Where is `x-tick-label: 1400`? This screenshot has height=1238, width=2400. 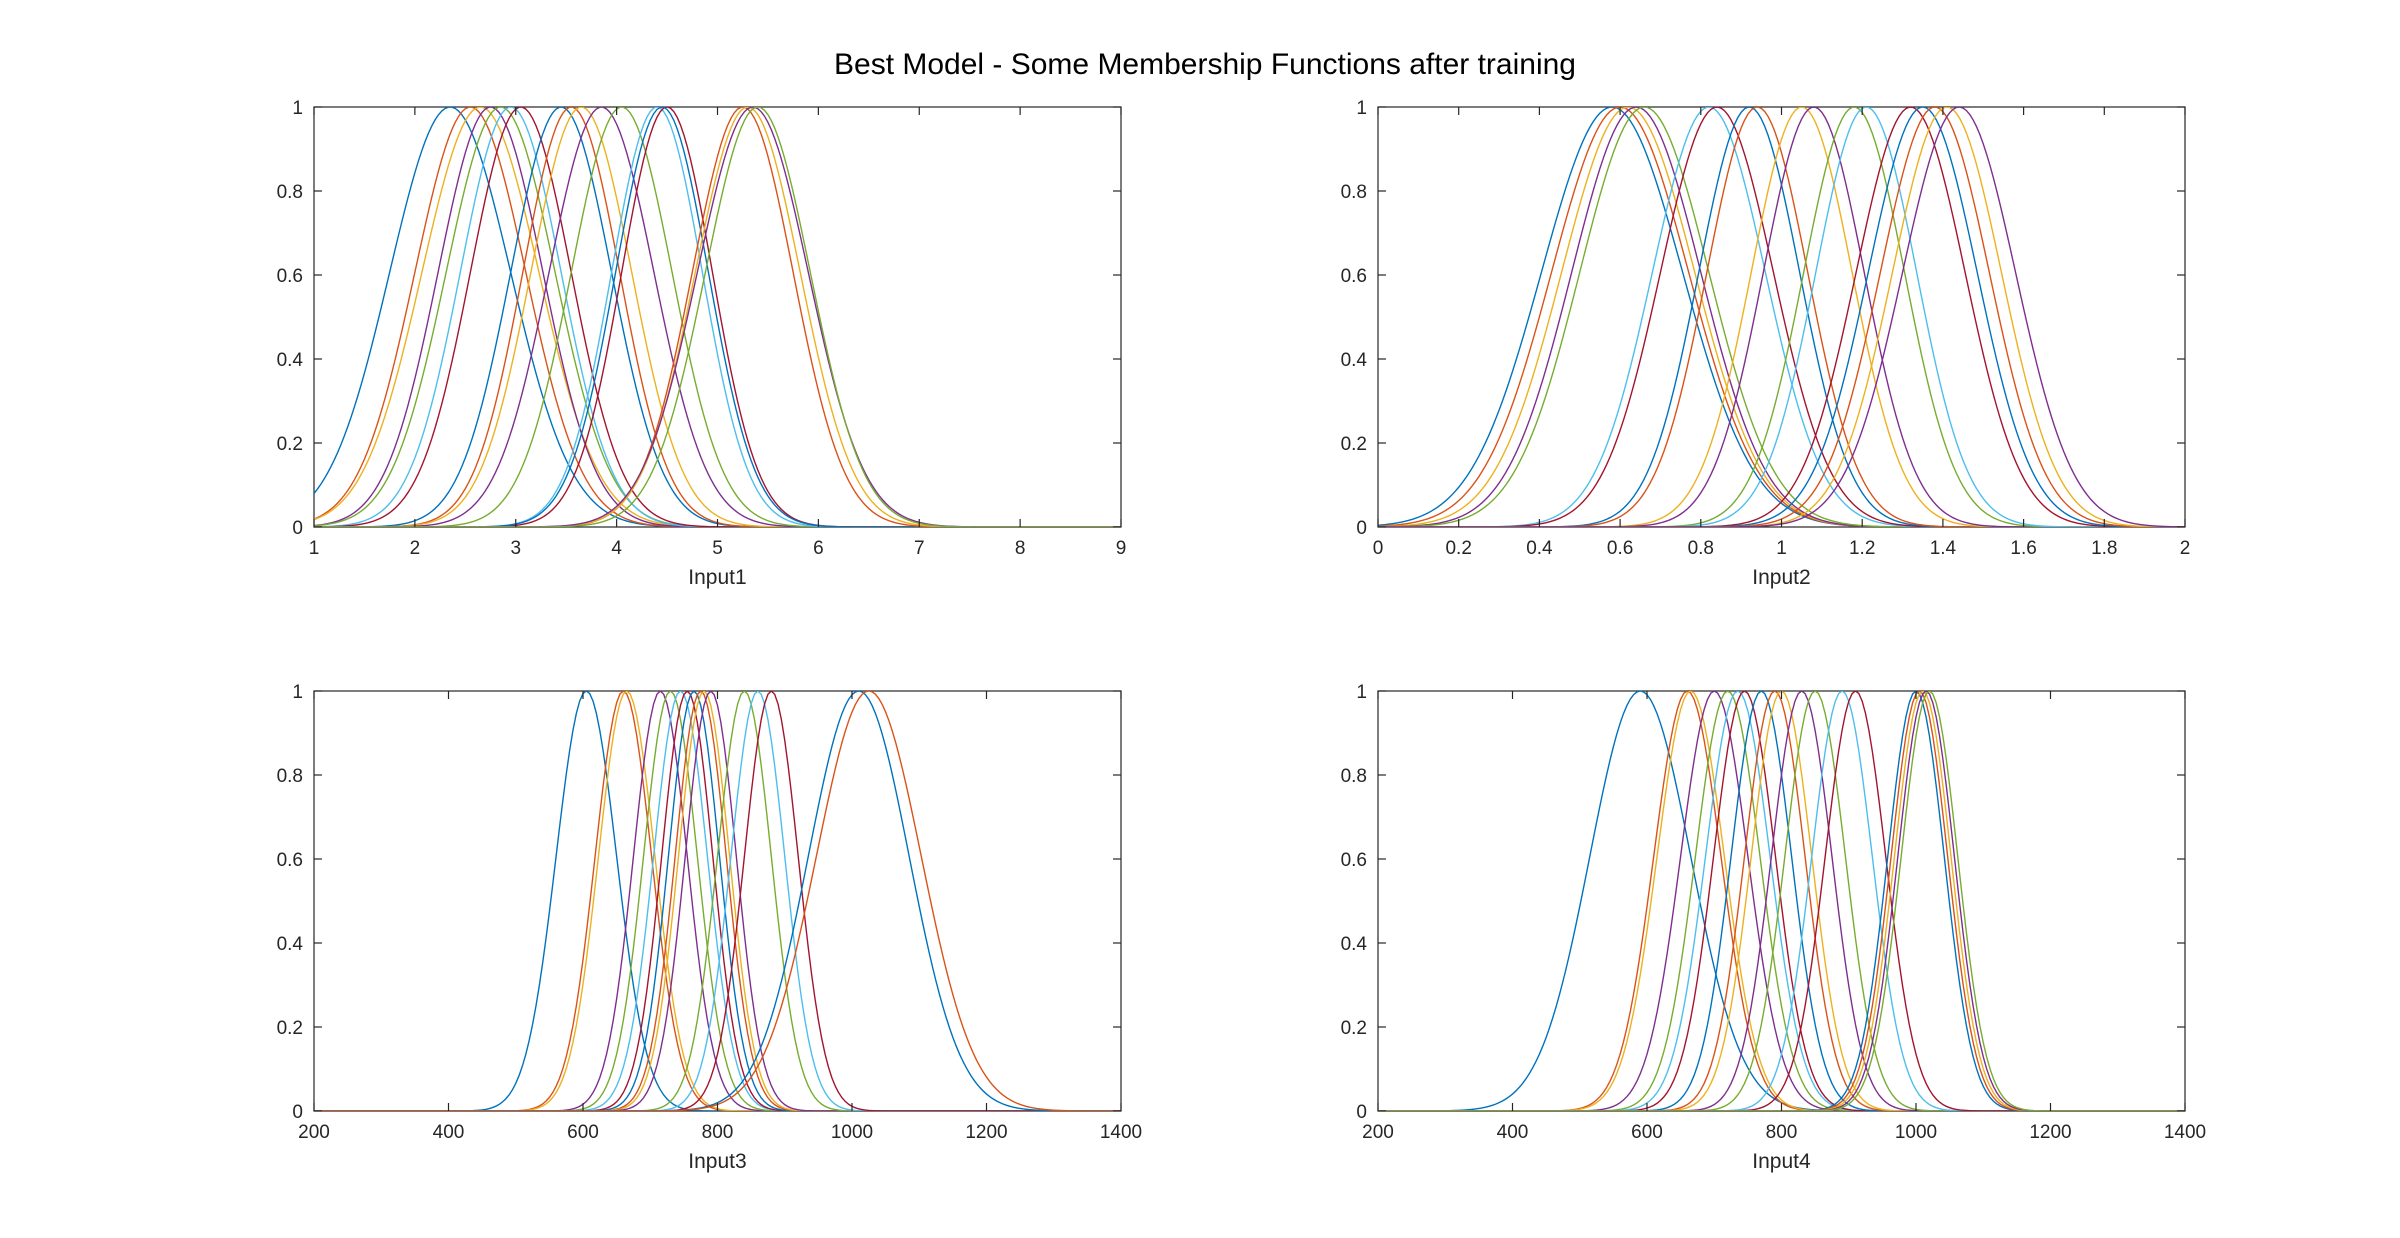 x-tick-label: 1400 is located at coordinates (1121, 1132).